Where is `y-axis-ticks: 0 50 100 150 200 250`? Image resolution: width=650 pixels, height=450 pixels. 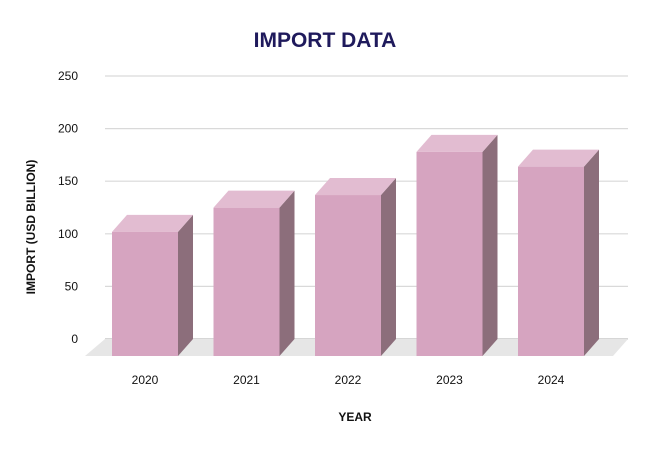 y-axis-ticks: 0 50 100 150 200 250 is located at coordinates (68, 207).